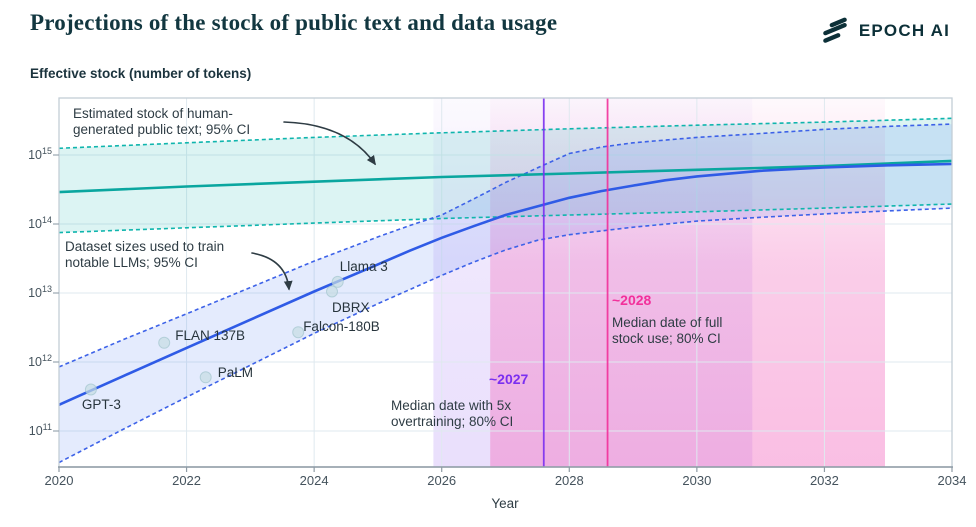 This screenshot has width=976, height=527. I want to click on x-tick-label: 2030, so click(697, 480).